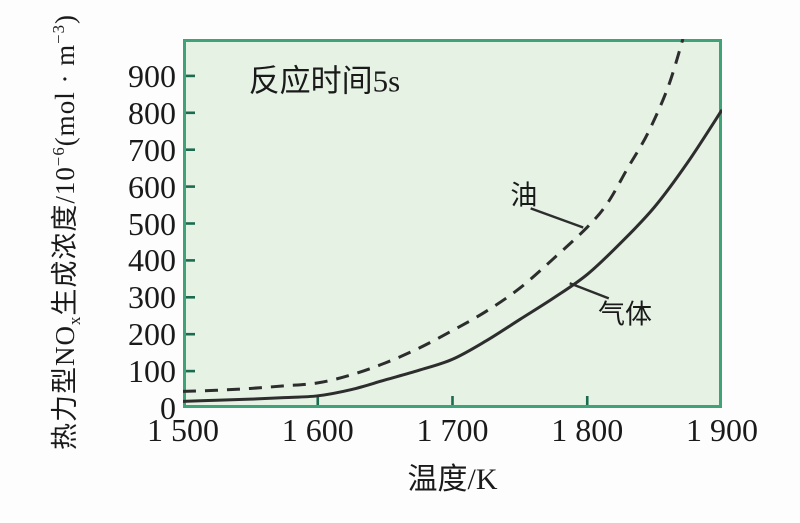 The width and height of the screenshot is (800, 523). What do you see at coordinates (587, 430) in the screenshot?
I see `x-tick-label: 1 800` at bounding box center [587, 430].